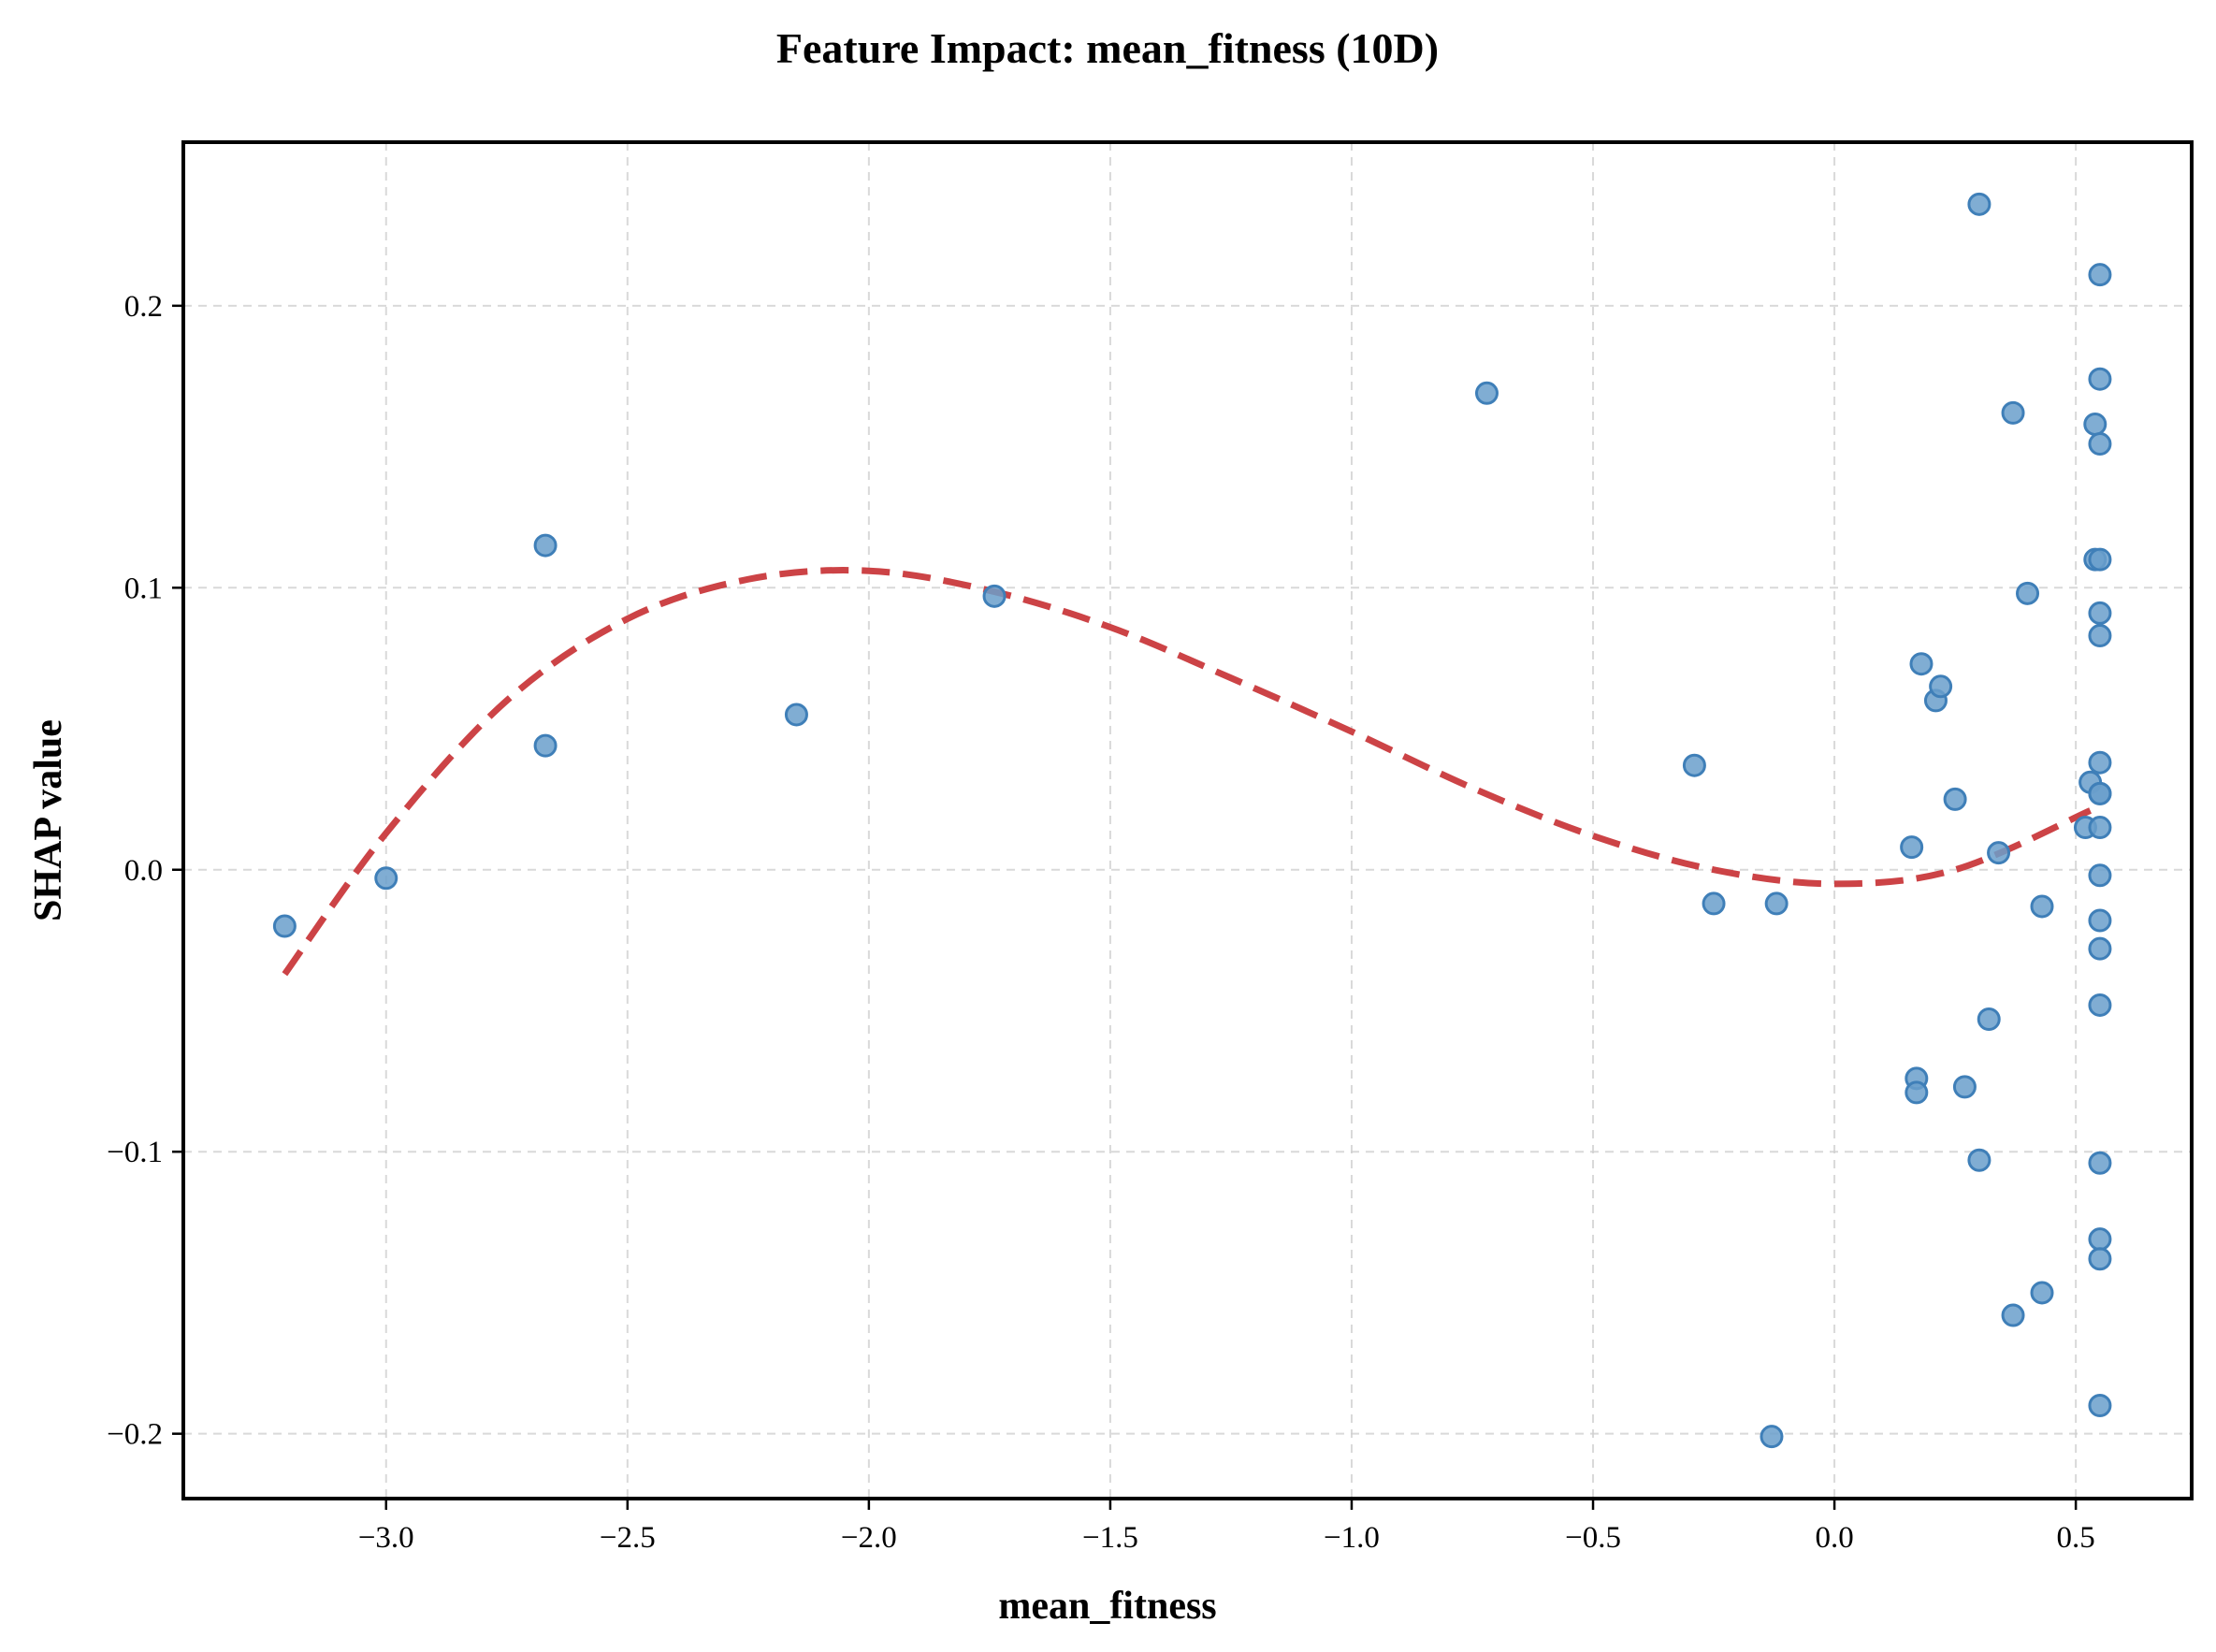 This screenshot has height=1652, width=2216. Describe the element at coordinates (1107, 48) in the screenshot. I see `chart-title: Feature Impact: mean_fitness (10D)` at that location.